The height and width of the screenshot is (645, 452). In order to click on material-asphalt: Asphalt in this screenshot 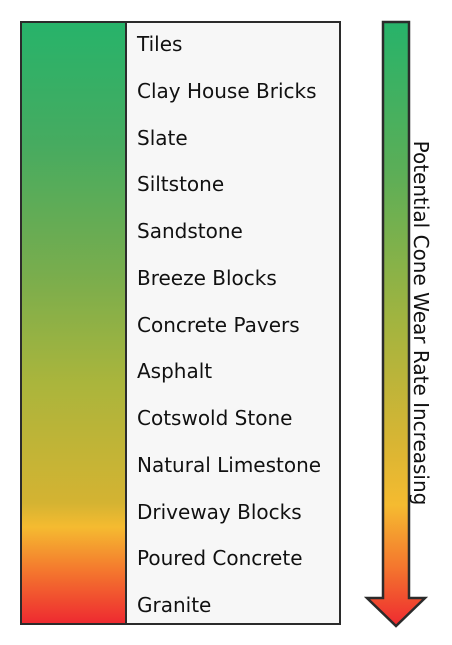, I will do `click(175, 371)`.